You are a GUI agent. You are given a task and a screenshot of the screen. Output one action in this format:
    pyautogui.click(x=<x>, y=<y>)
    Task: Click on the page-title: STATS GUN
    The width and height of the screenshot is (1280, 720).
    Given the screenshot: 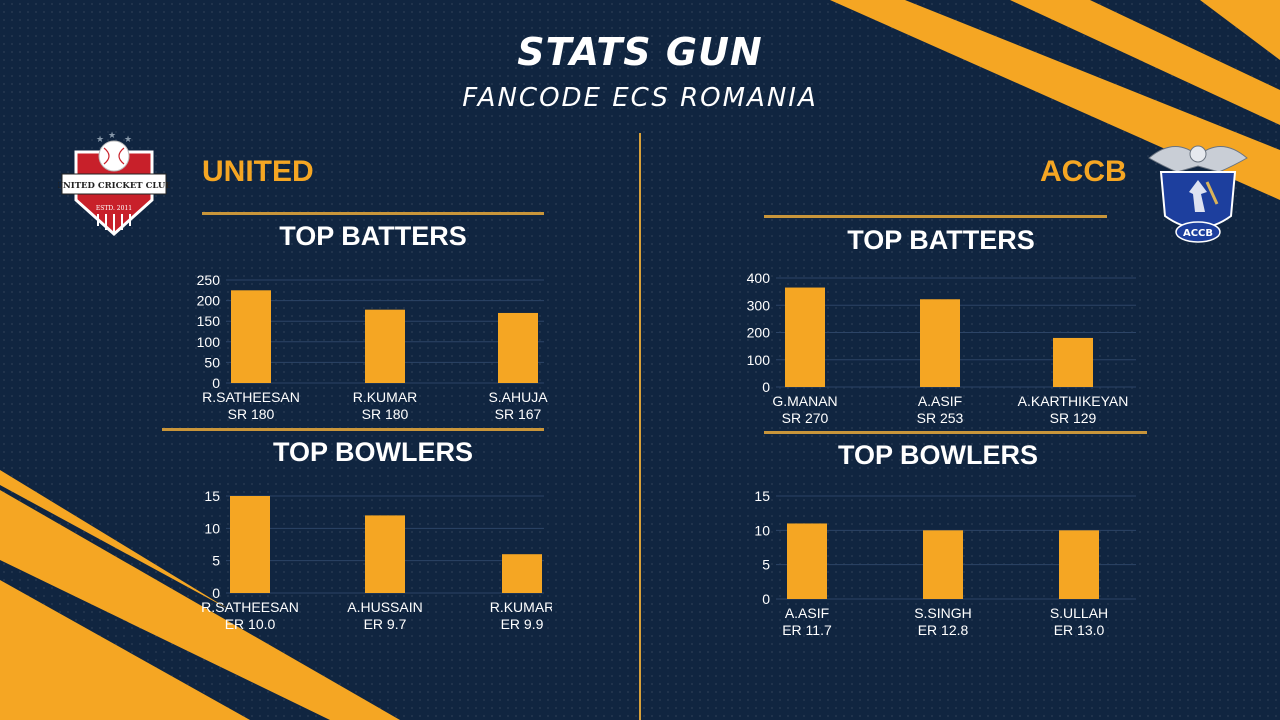 What is the action you would take?
    pyautogui.click(x=640, y=52)
    